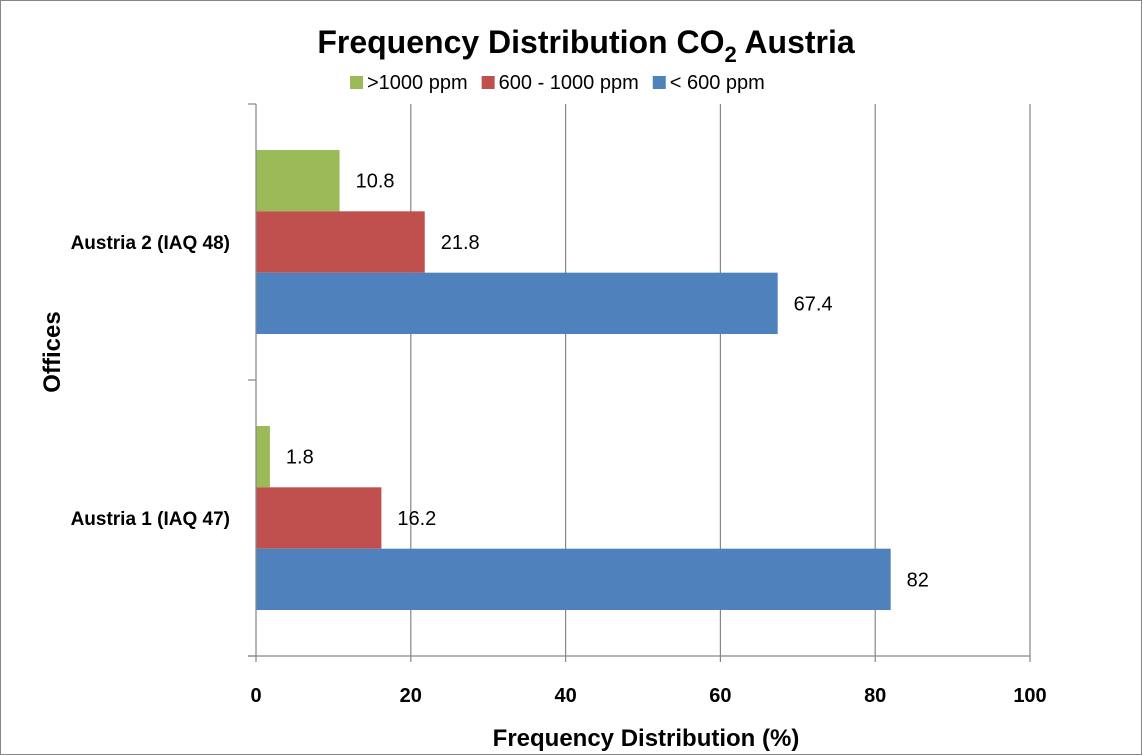 Image resolution: width=1142 pixels, height=755 pixels. I want to click on chart-title-subscript: 2, so click(730, 54).